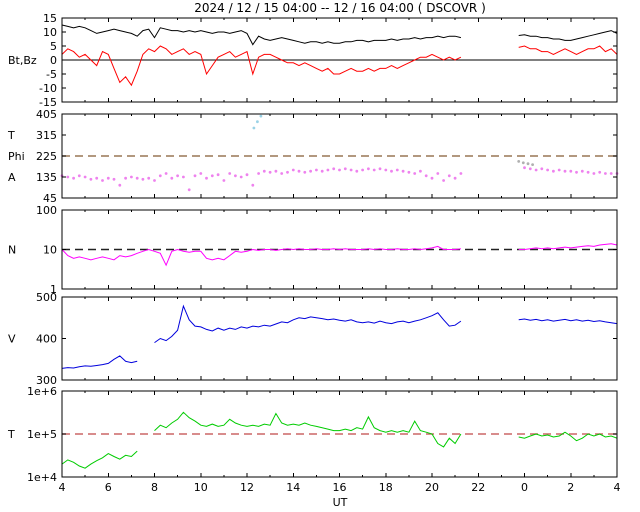 The width and height of the screenshot is (640, 512). I want to click on y-tick-label: 1e+6, so click(42, 391).